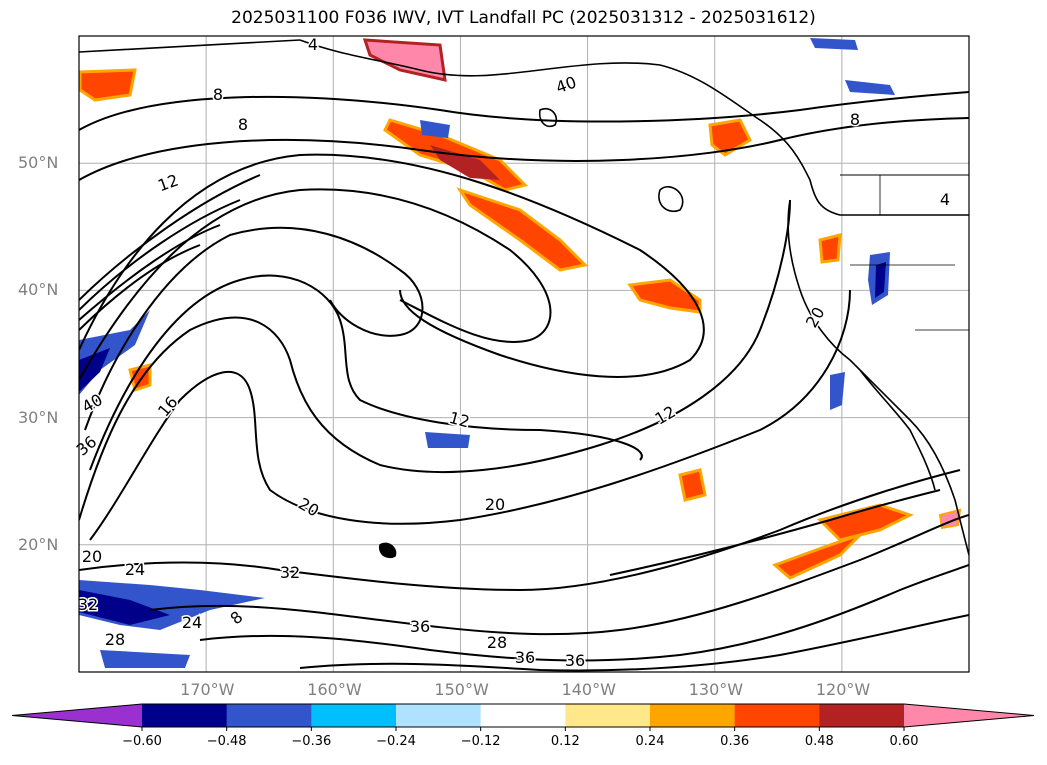 The image size is (1047, 765). I want to click on north-america-coast, so click(878, 377).